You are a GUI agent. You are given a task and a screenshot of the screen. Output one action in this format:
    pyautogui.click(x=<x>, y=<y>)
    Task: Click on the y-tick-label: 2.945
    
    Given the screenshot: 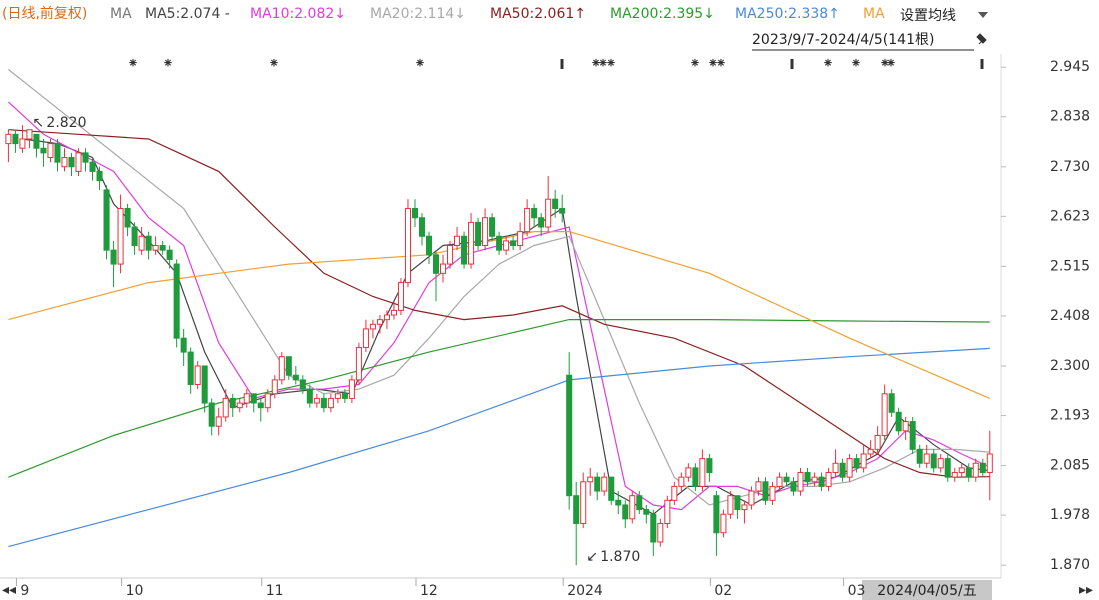 What is the action you would take?
    pyautogui.click(x=1070, y=67)
    